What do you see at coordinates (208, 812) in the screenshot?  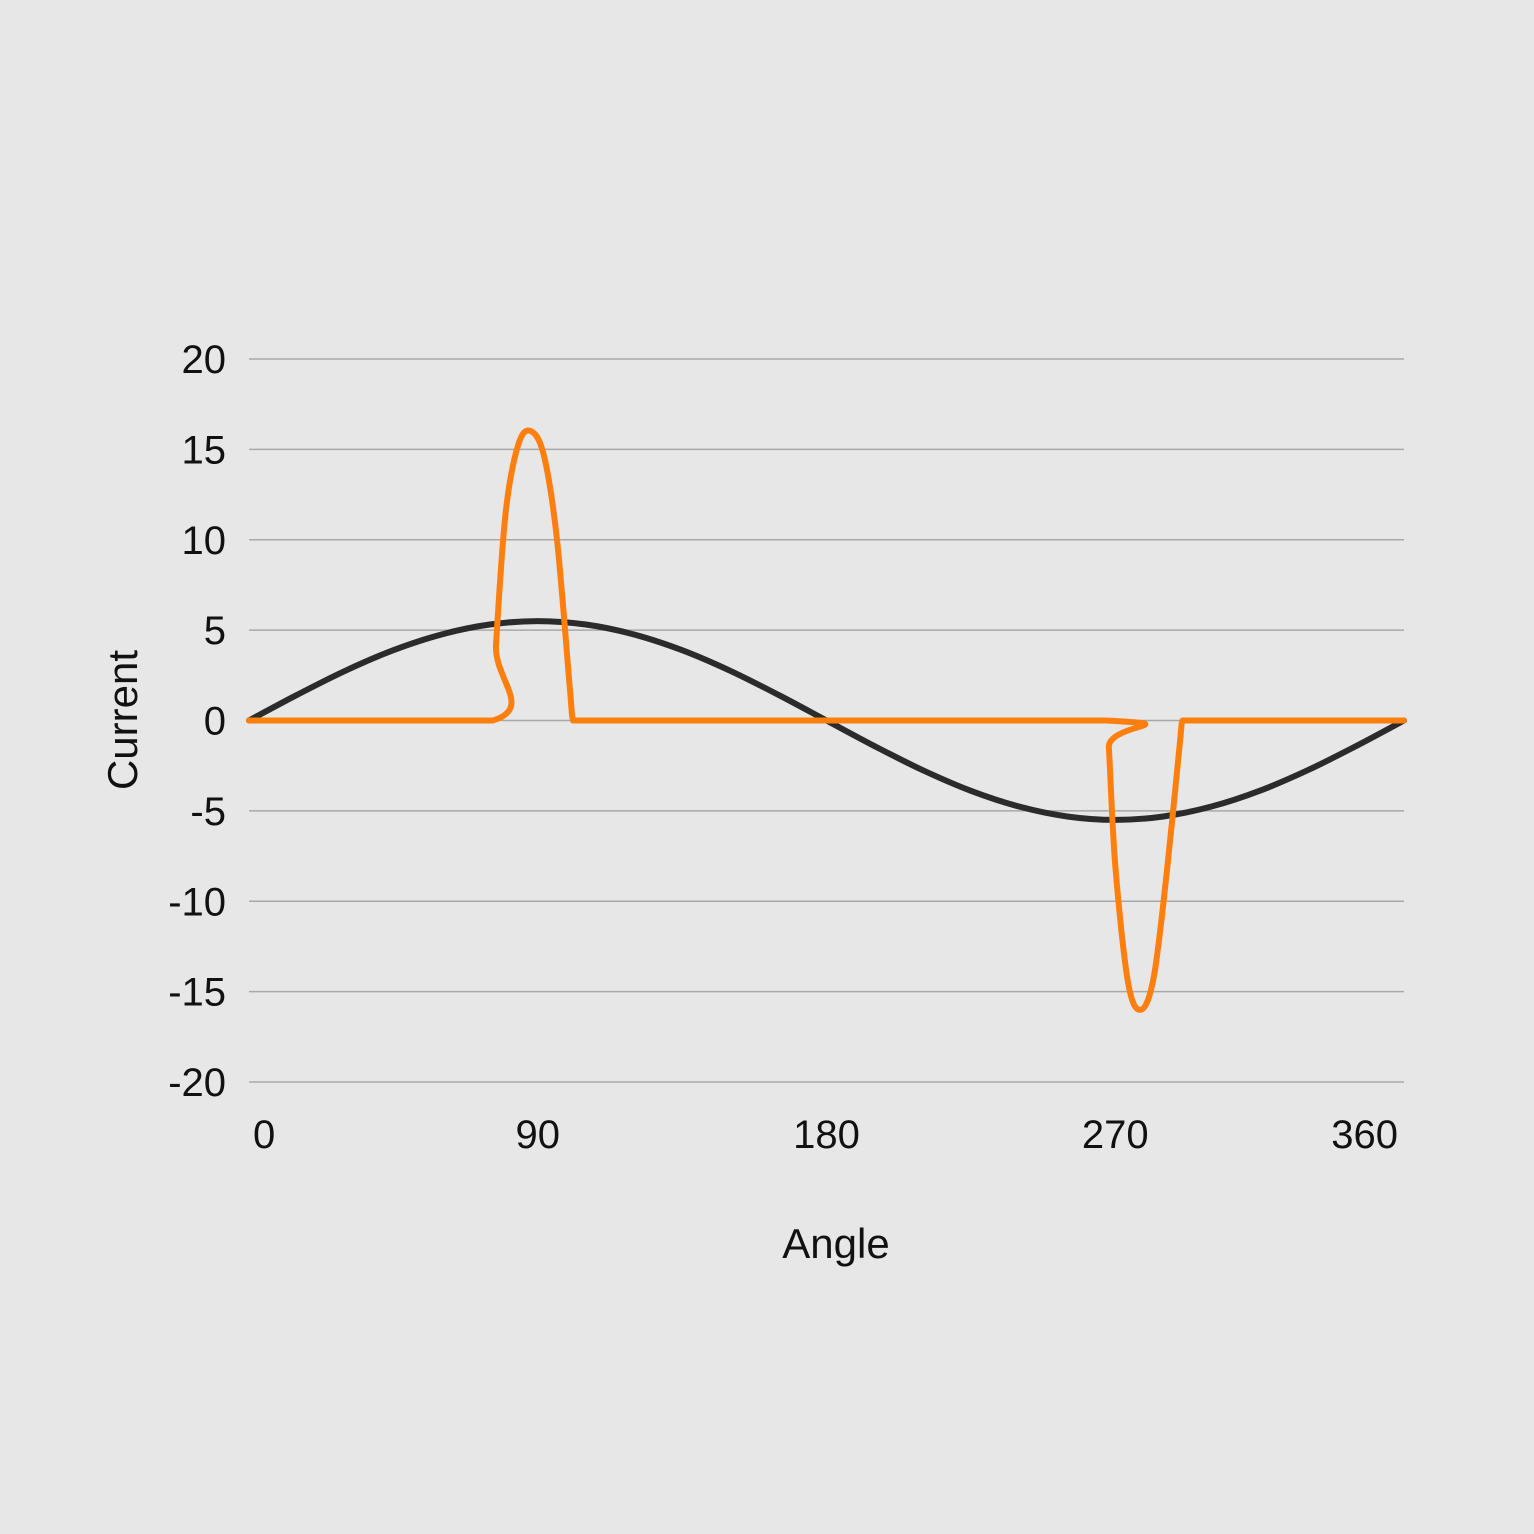 I see `y-tick-label: -5` at bounding box center [208, 812].